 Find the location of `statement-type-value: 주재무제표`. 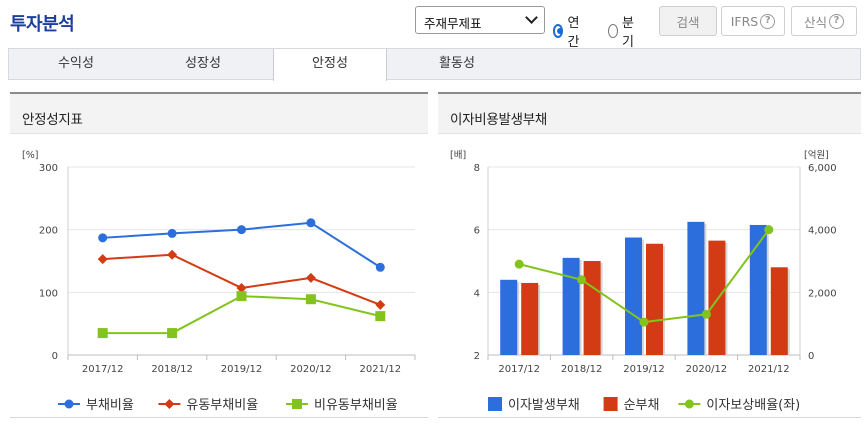

statement-type-value: 주재무제표 is located at coordinates (453, 23).